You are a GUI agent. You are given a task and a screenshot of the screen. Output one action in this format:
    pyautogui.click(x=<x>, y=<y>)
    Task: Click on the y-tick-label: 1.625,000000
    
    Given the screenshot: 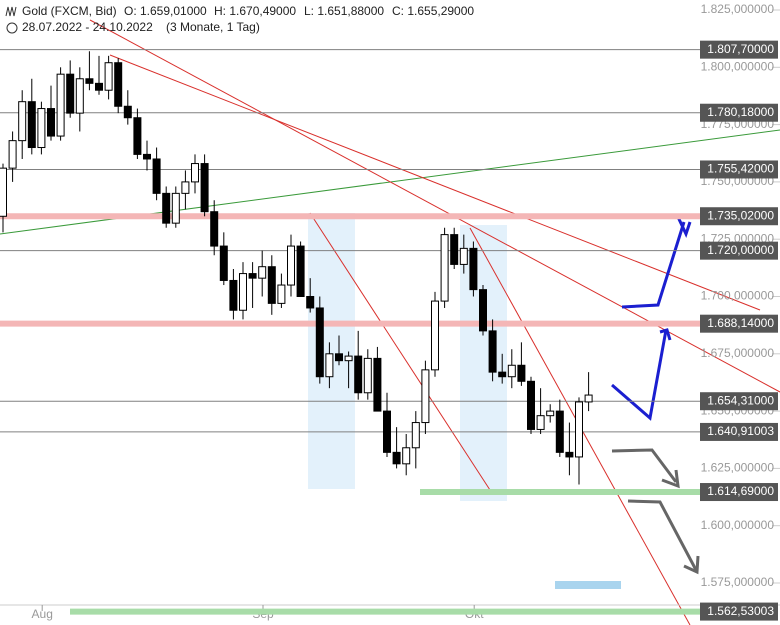 What is the action you would take?
    pyautogui.click(x=738, y=468)
    